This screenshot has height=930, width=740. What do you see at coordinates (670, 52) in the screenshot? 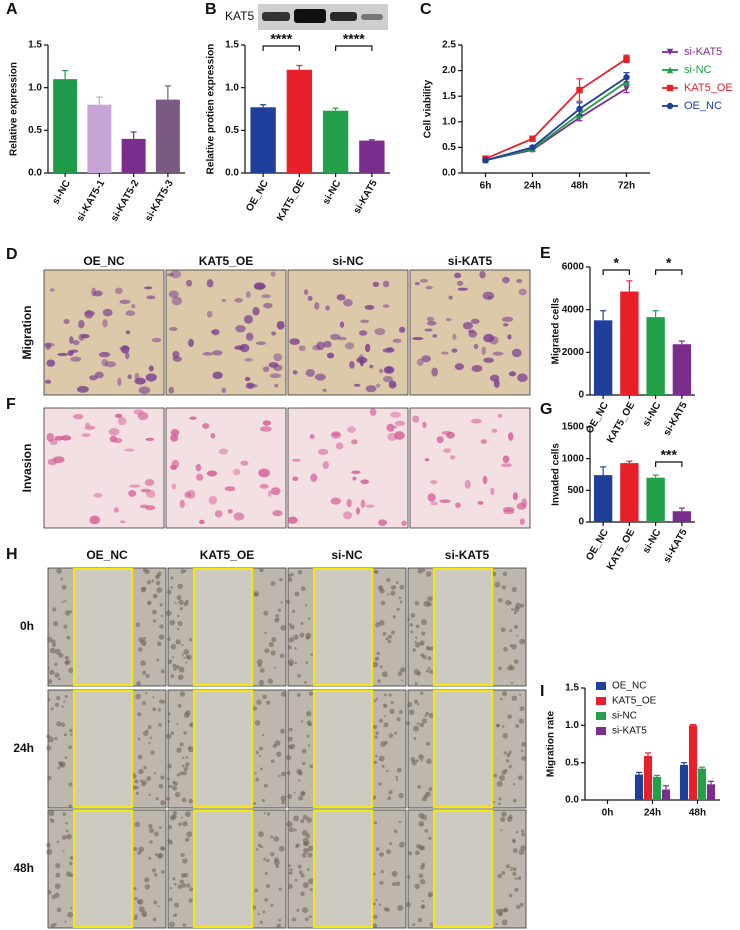
I see `point` at bounding box center [670, 52].